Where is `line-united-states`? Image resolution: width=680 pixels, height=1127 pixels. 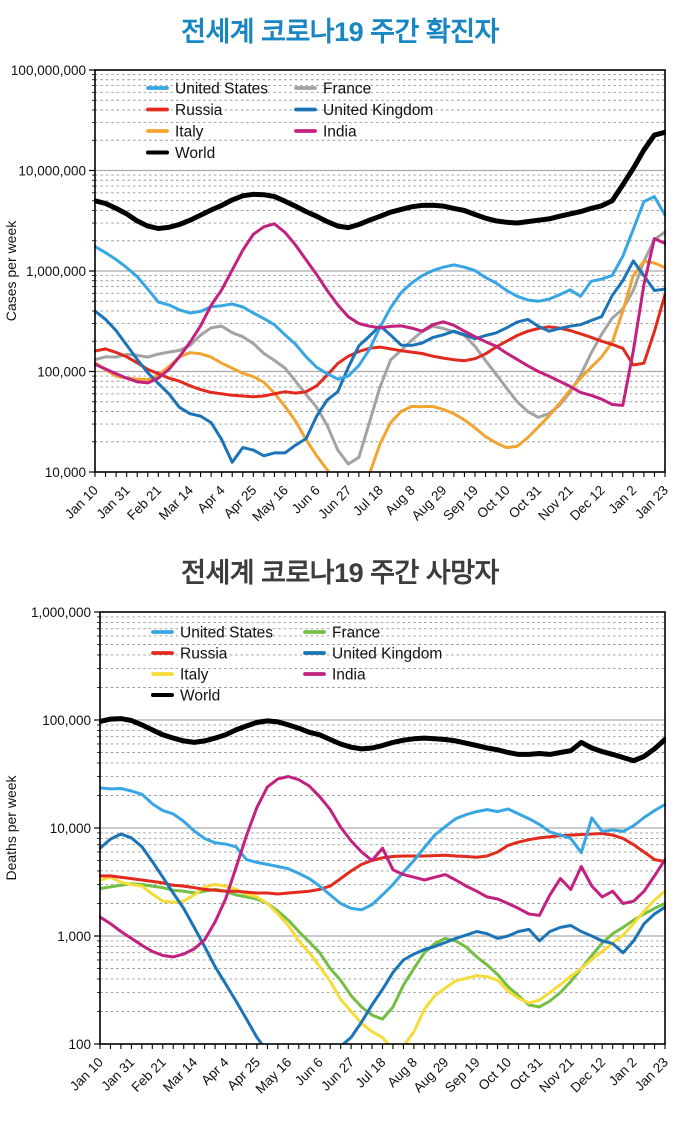
line-united-states is located at coordinates (382, 849).